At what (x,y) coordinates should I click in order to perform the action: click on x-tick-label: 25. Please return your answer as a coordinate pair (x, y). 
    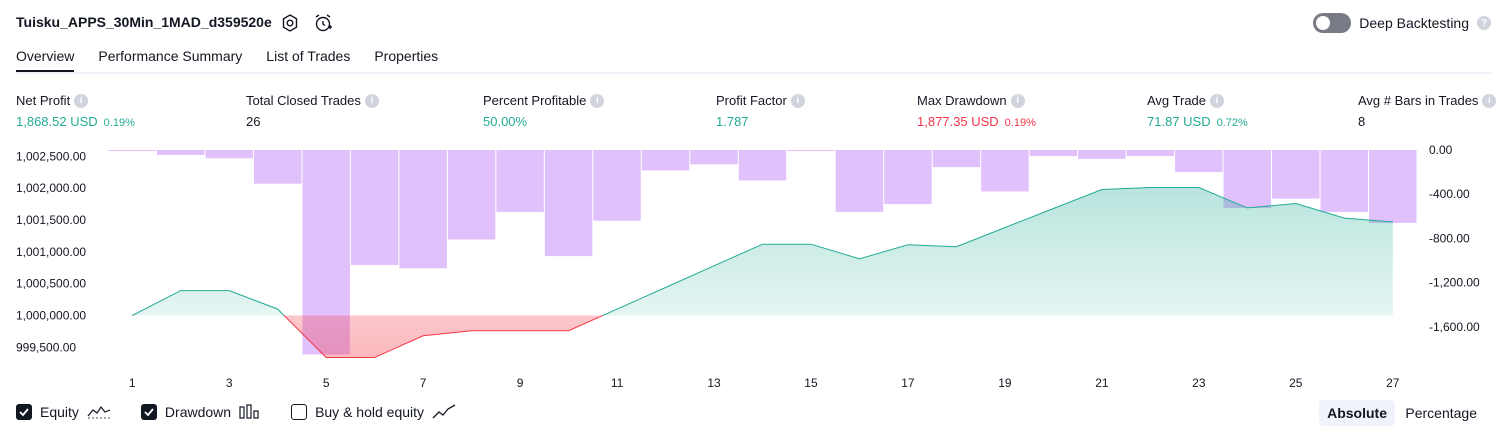
    Looking at the image, I should click on (1296, 383).